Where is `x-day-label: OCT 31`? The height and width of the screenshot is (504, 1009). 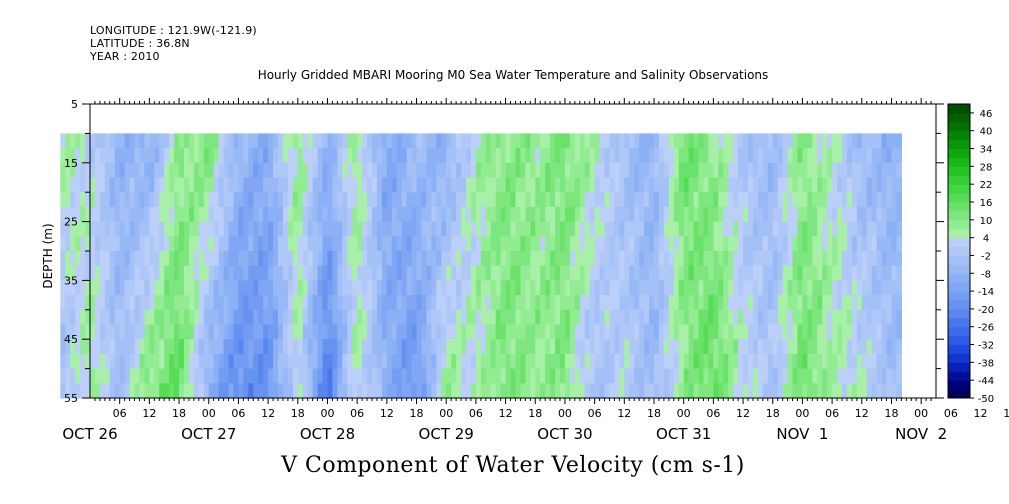
x-day-label: OCT 31 is located at coordinates (683, 434).